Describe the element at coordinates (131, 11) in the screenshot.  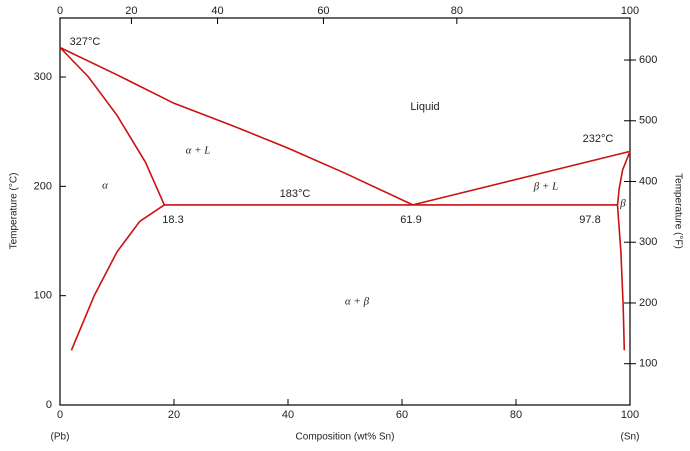
I see `x2-tick-label: 20` at that location.